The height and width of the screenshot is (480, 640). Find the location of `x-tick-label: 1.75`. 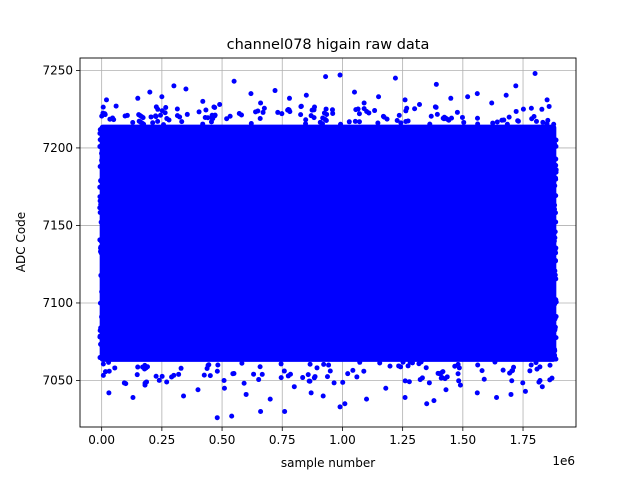

x-tick-label: 1.75 is located at coordinates (523, 440).